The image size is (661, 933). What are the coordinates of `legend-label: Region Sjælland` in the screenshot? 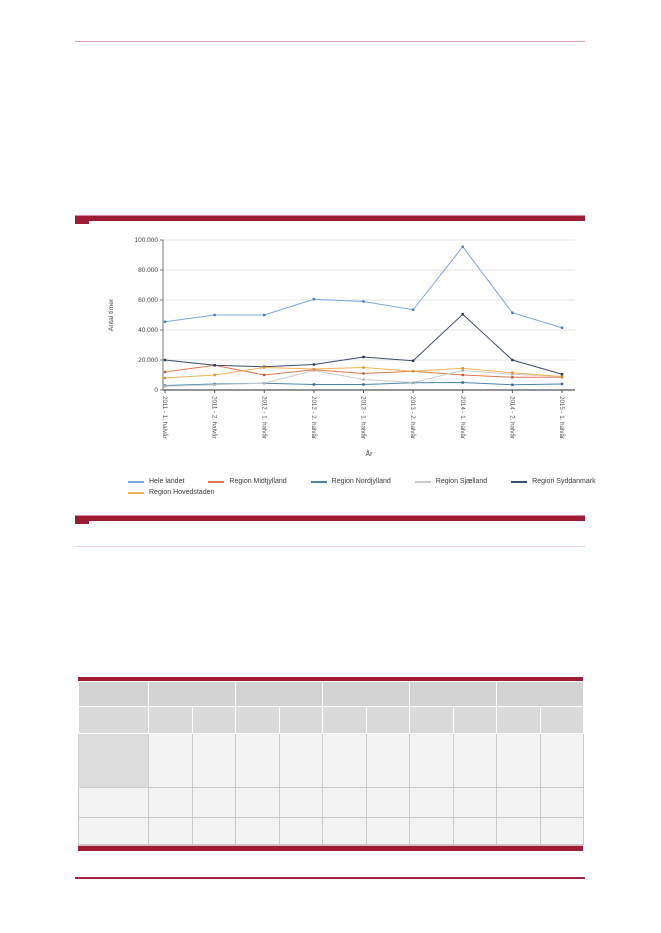 It's located at (461, 481).